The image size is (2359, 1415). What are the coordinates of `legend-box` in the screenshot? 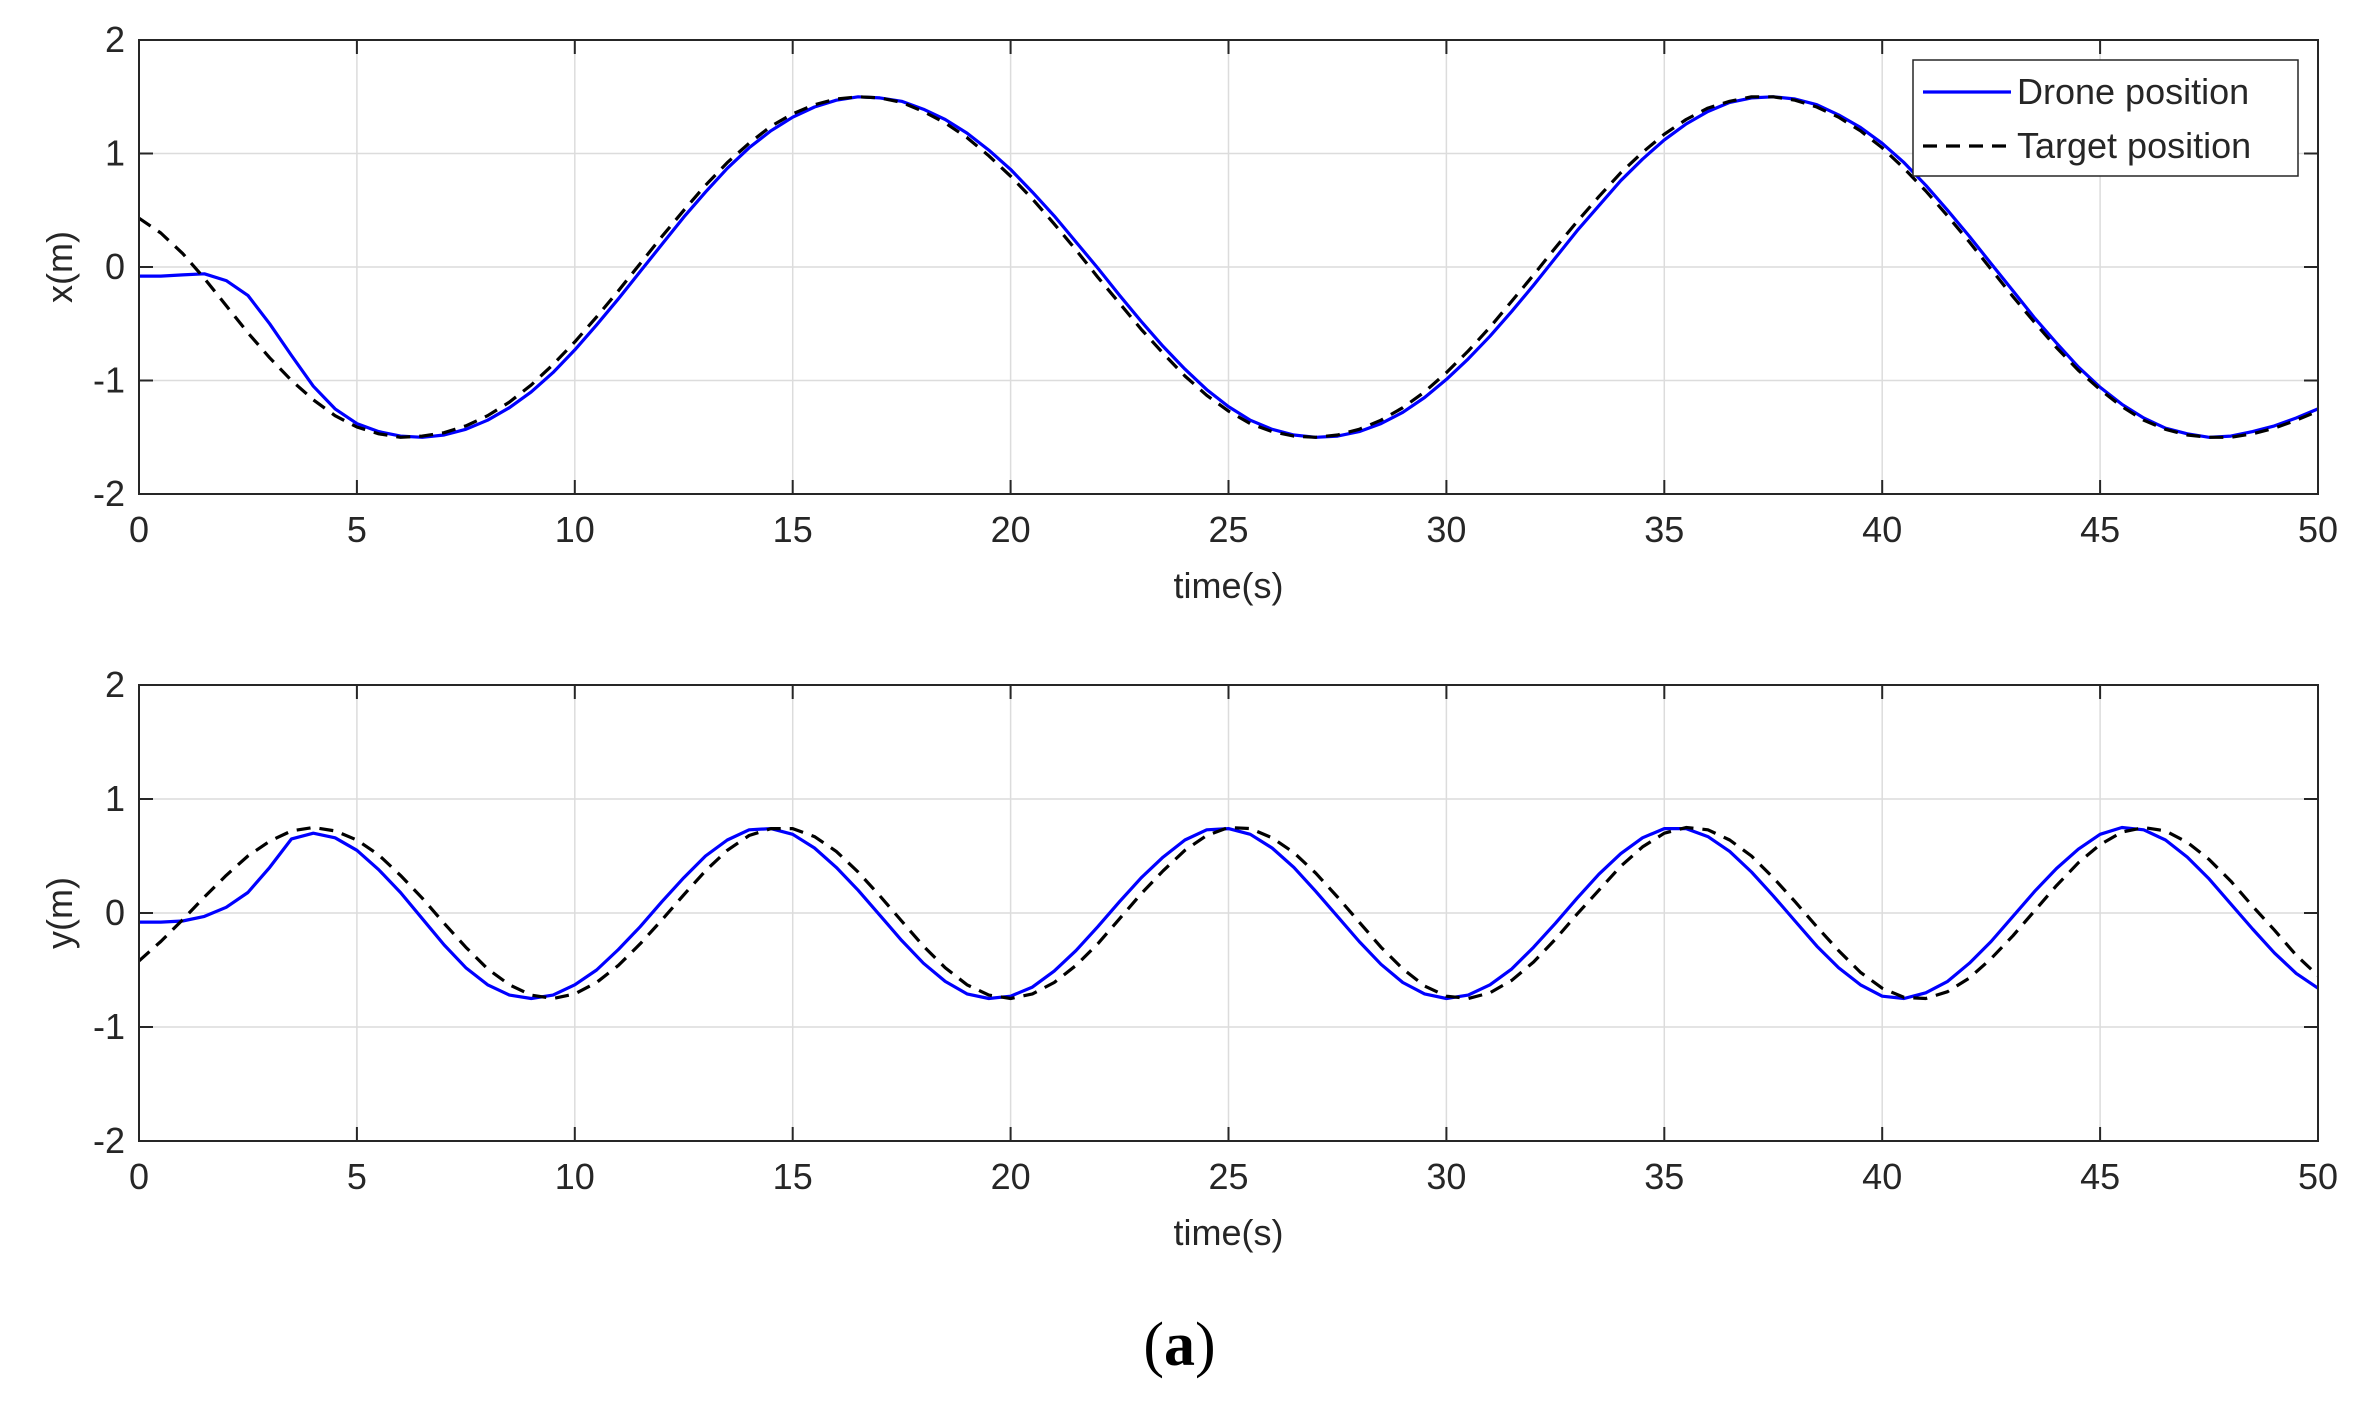 It's located at (2105, 118).